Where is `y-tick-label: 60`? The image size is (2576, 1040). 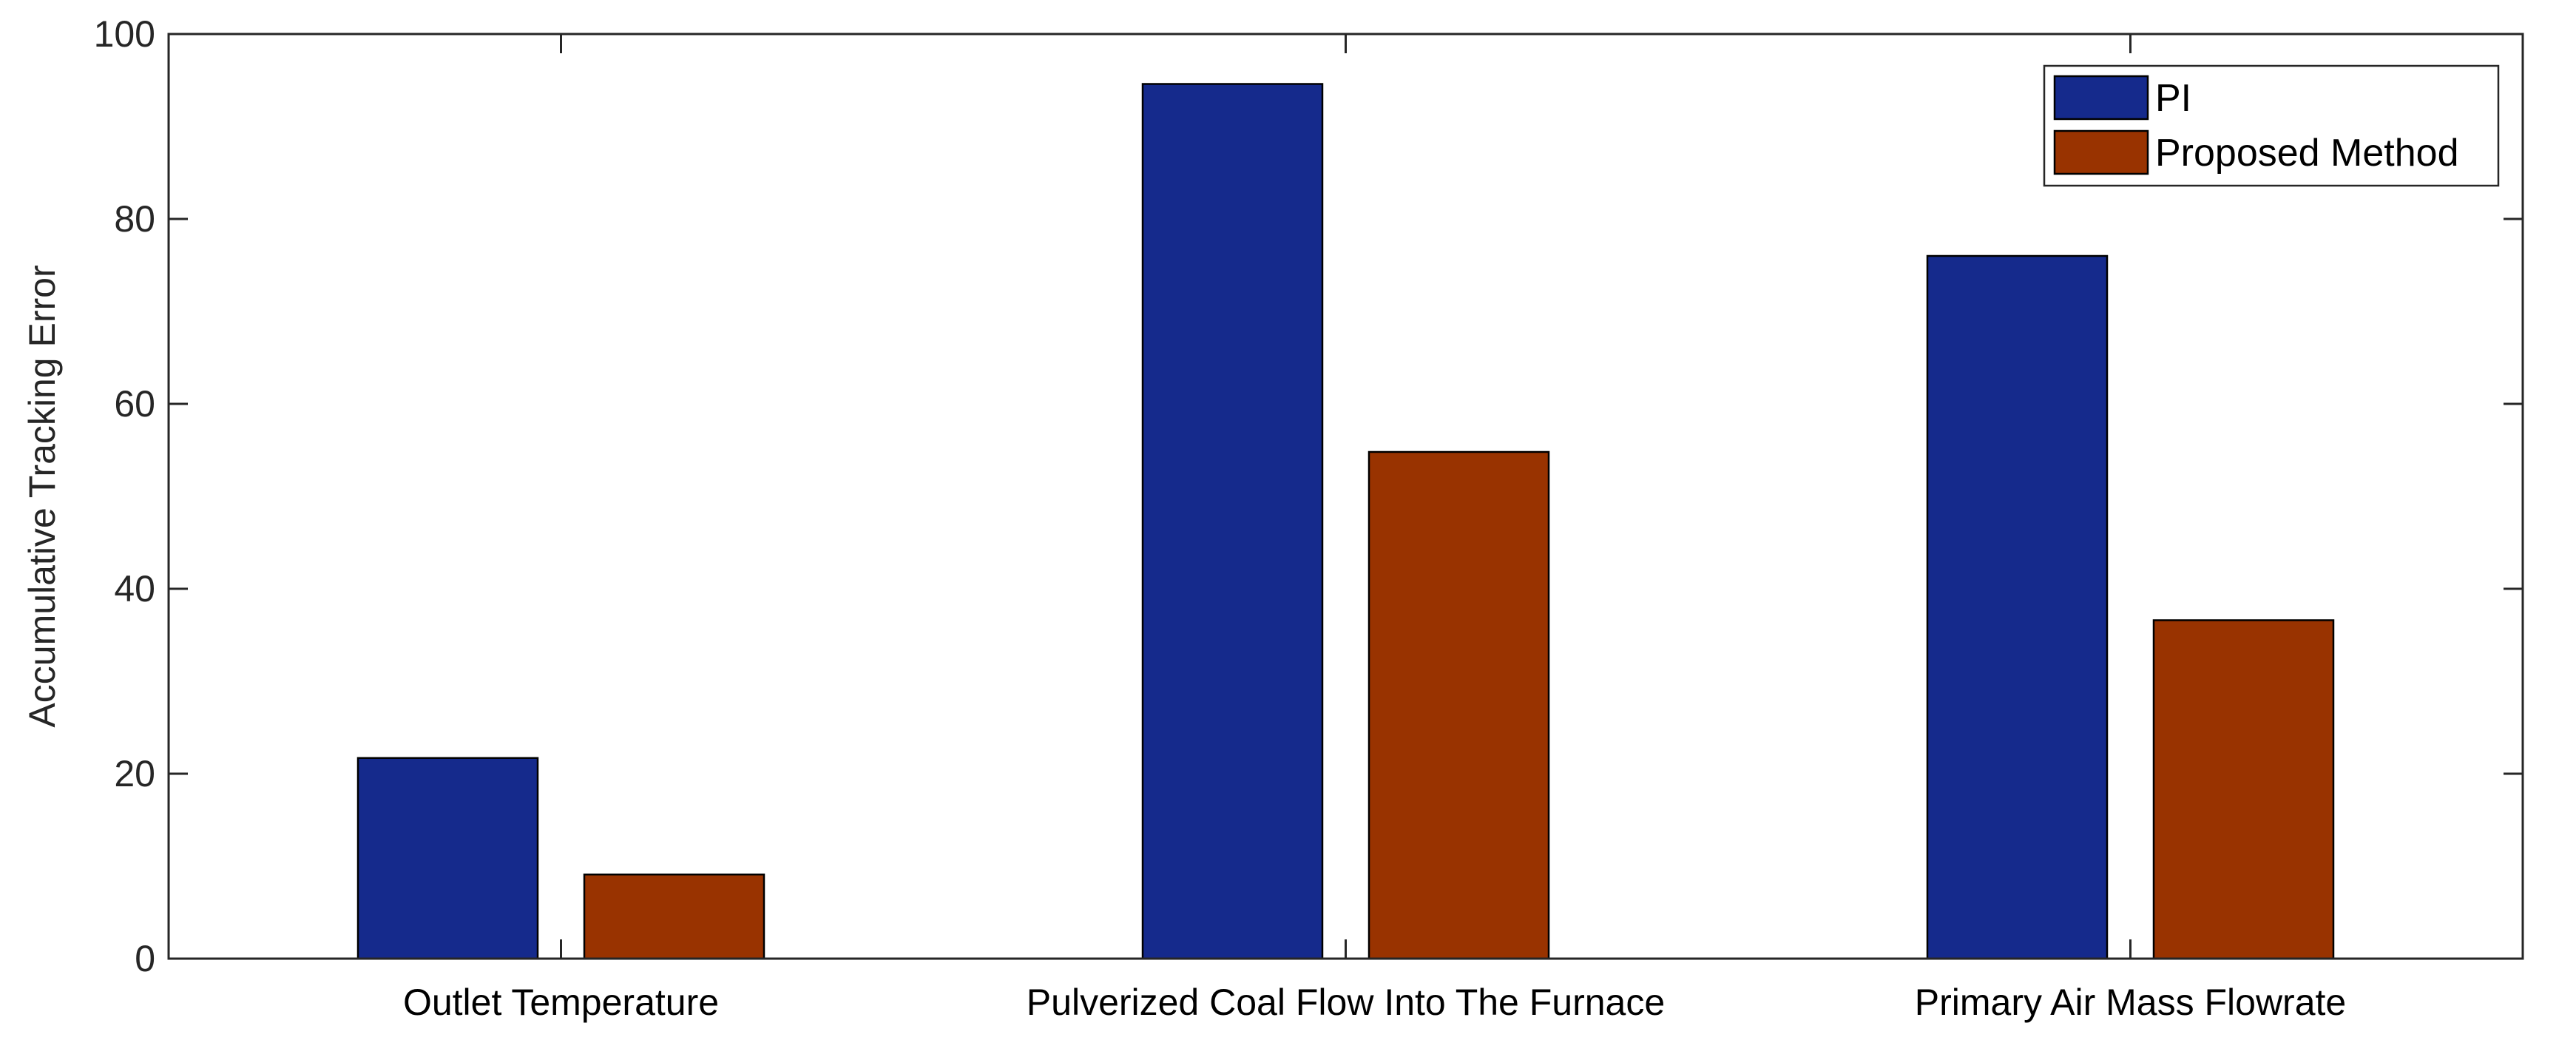 y-tick-label: 60 is located at coordinates (134, 404).